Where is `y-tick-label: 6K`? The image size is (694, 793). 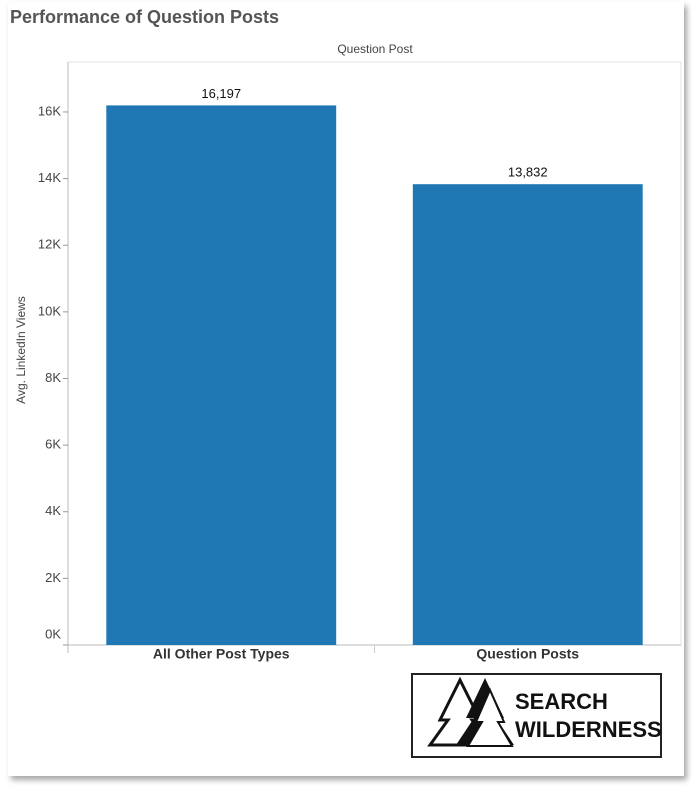 y-tick-label: 6K is located at coordinates (53, 444).